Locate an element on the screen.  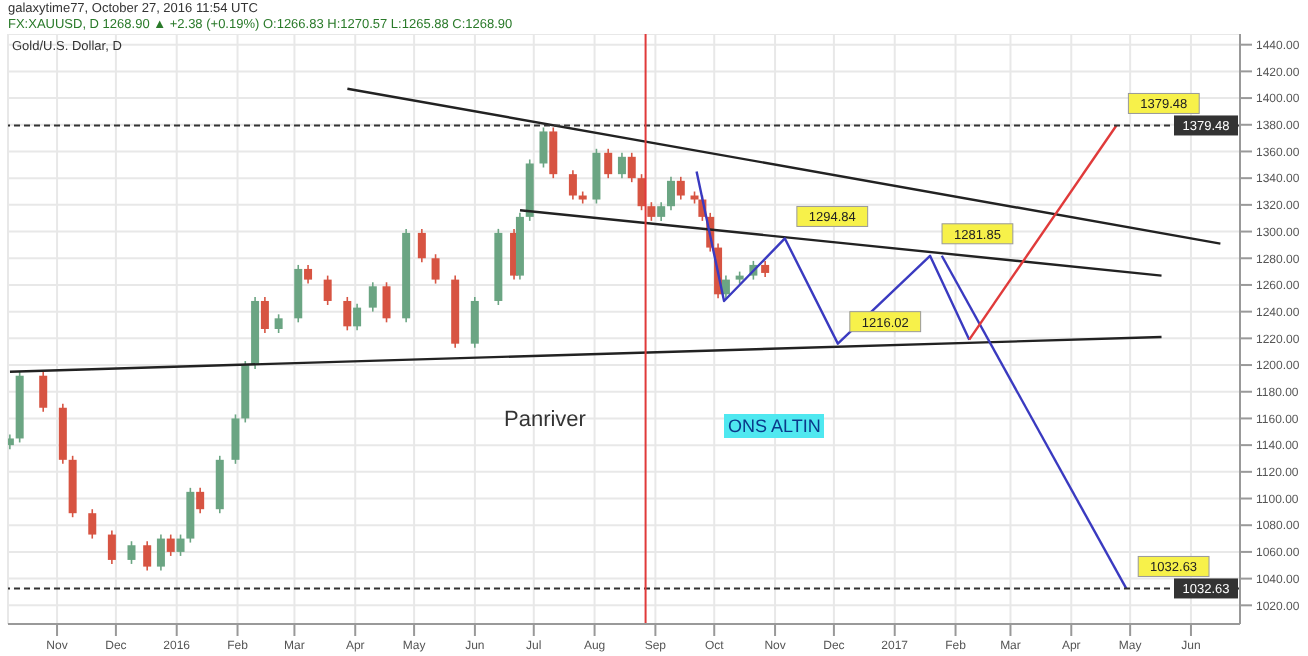
annotation: Panriver is located at coordinates (545, 420).